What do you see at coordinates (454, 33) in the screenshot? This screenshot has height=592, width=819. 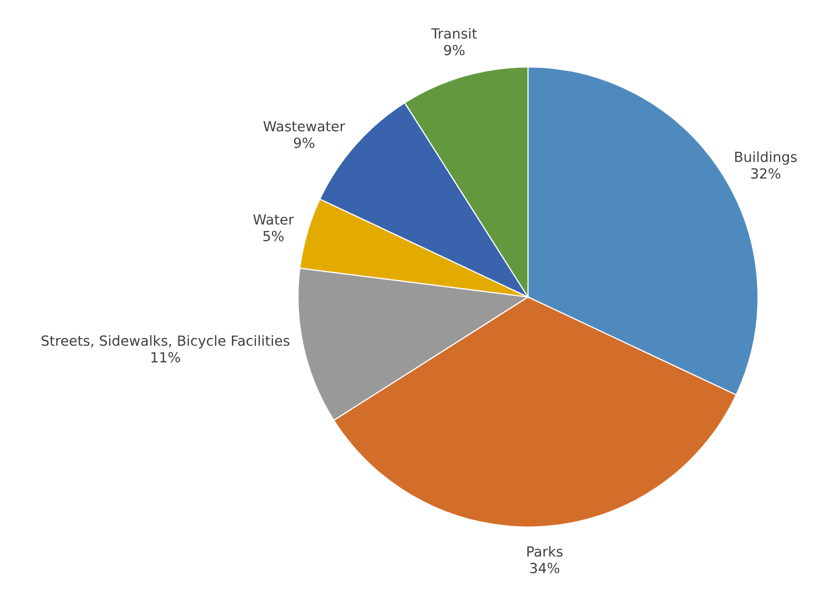 I see `slice-label: Transit` at bounding box center [454, 33].